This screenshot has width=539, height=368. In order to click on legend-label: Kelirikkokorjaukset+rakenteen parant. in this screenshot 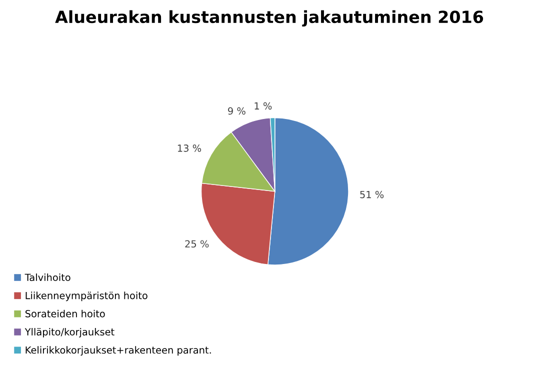, I will do `click(118, 351)`.